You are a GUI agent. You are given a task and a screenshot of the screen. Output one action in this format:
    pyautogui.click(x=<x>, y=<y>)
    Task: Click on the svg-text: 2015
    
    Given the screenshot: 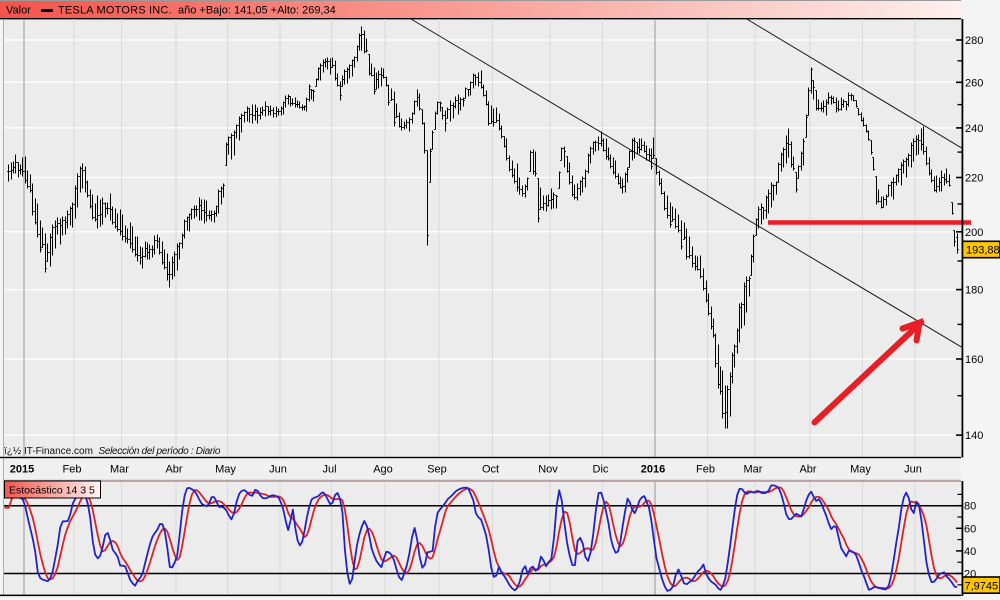 What is the action you would take?
    pyautogui.click(x=22, y=470)
    